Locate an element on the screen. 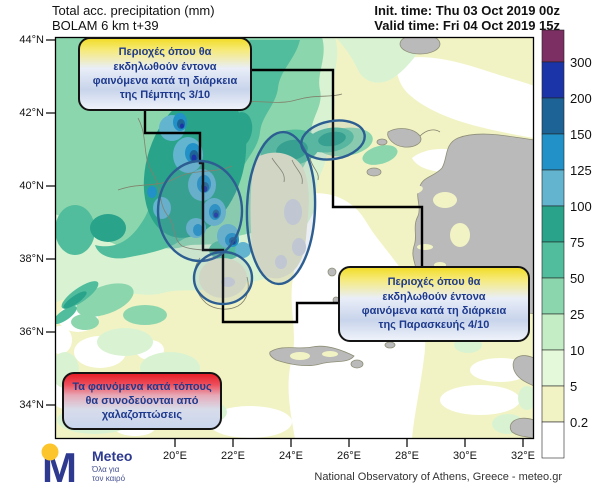 The width and height of the screenshot is (600, 490). storm-area-ellipses is located at coordinates (261, 212).